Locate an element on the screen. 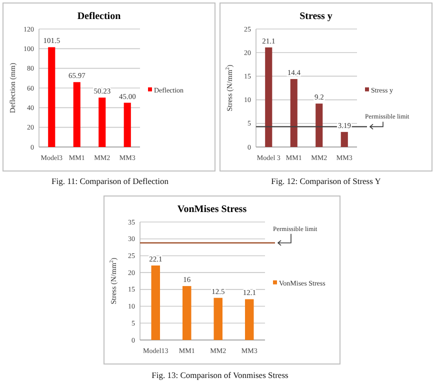  caption: Fig. 11: Comparison of Deflection is located at coordinates (110, 181).